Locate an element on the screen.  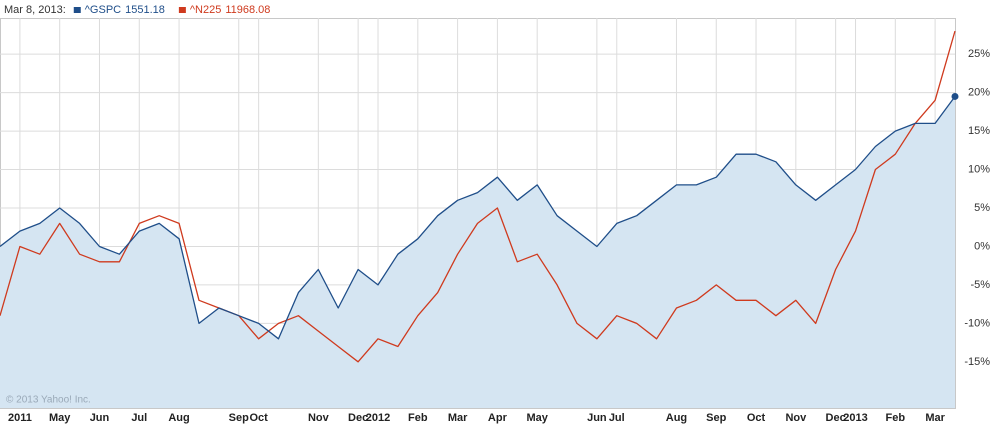
legend-name: ^GSPC is located at coordinates (103, 10).